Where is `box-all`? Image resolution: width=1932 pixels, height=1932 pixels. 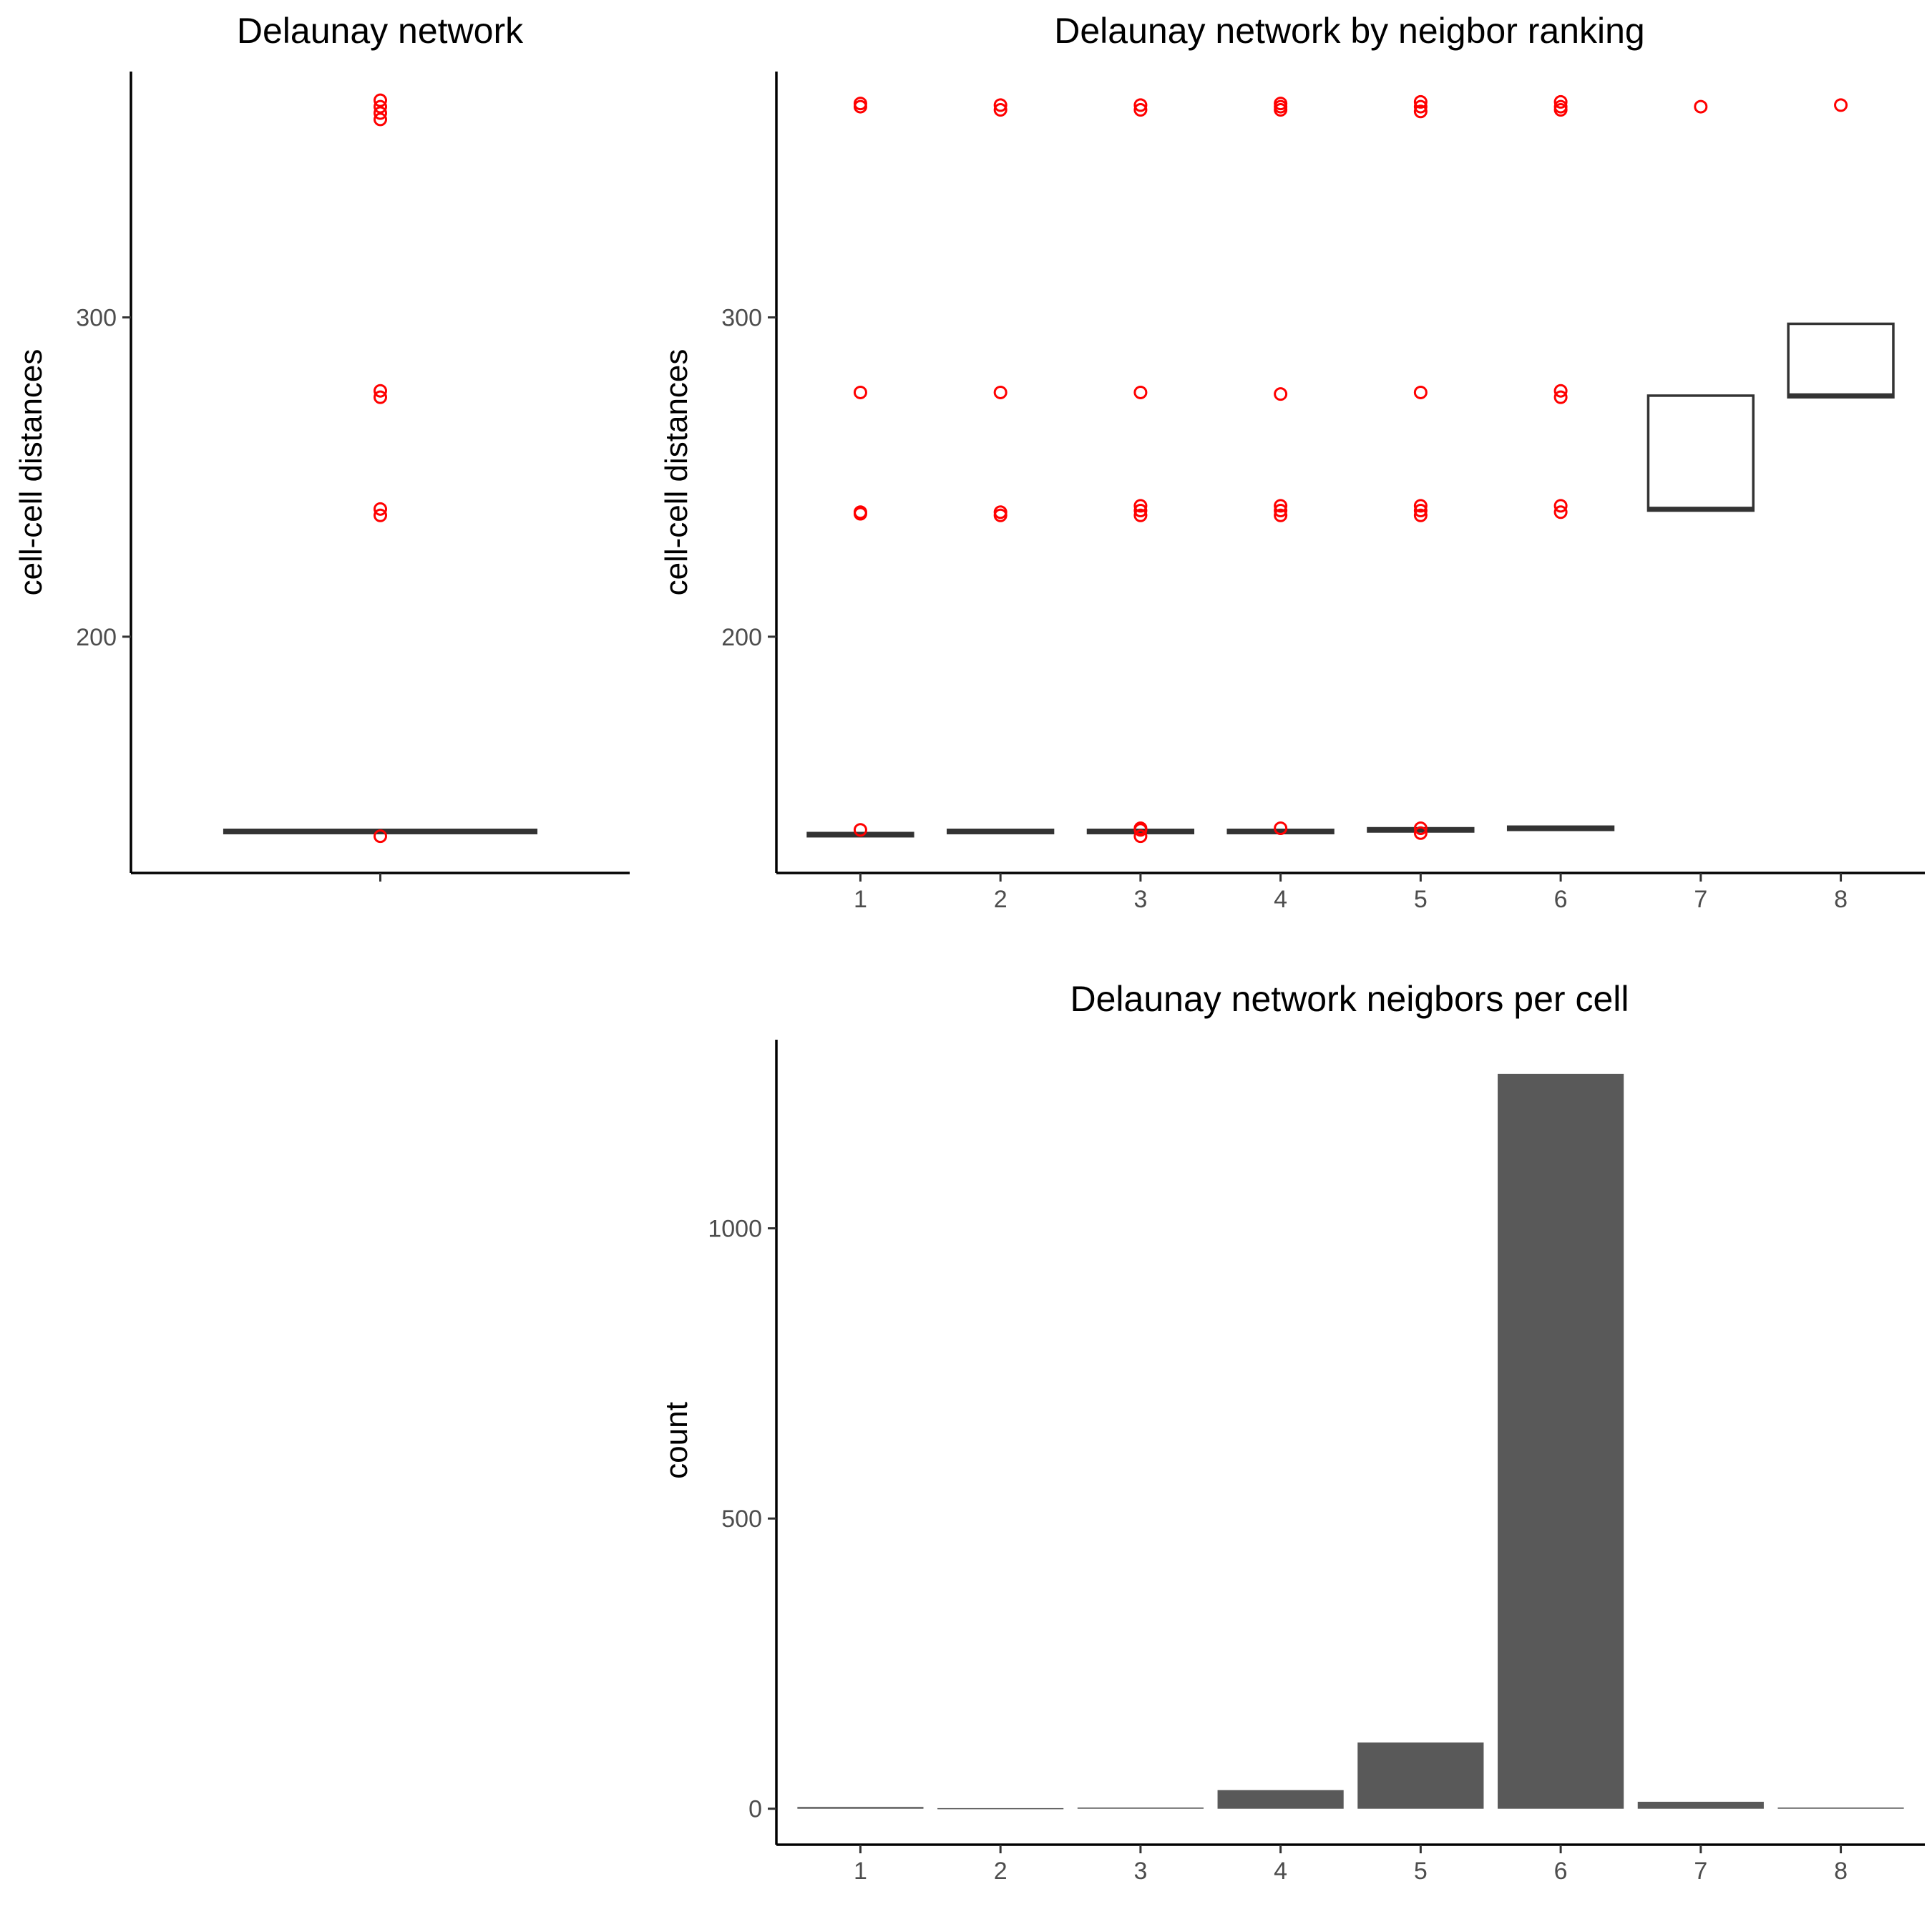 box-all is located at coordinates (380, 468).